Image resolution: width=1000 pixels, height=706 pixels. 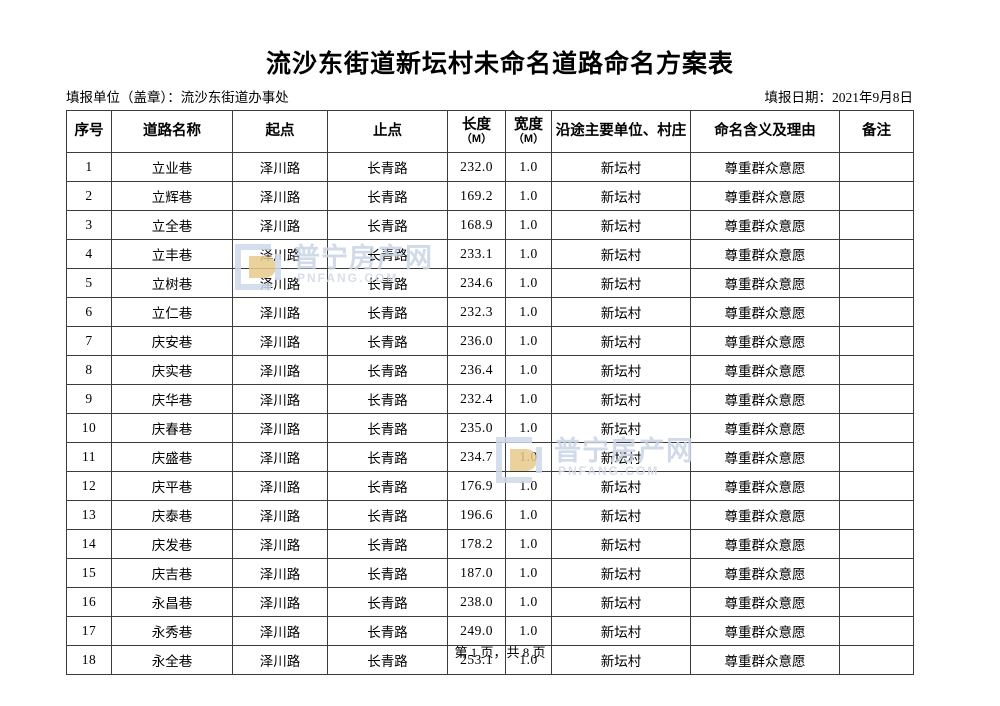 What do you see at coordinates (172, 341) in the screenshot?
I see `cell-road-name: 庆安巷` at bounding box center [172, 341].